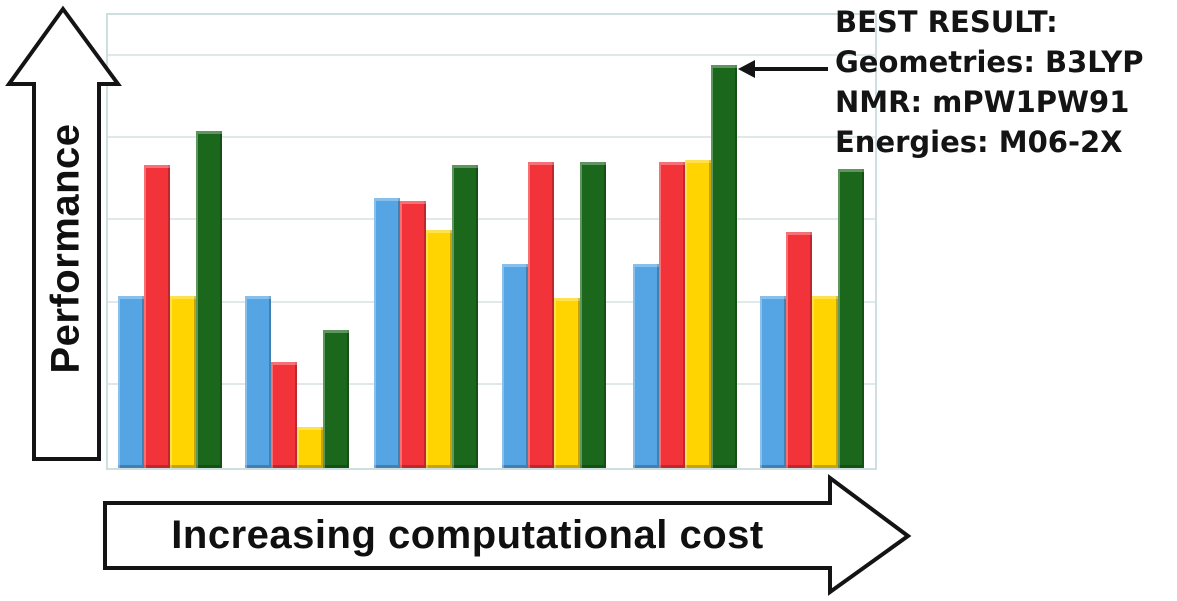 This screenshot has width=1177, height=601. I want to click on annotation-line-1: BEST RESULT:, so click(946, 22).